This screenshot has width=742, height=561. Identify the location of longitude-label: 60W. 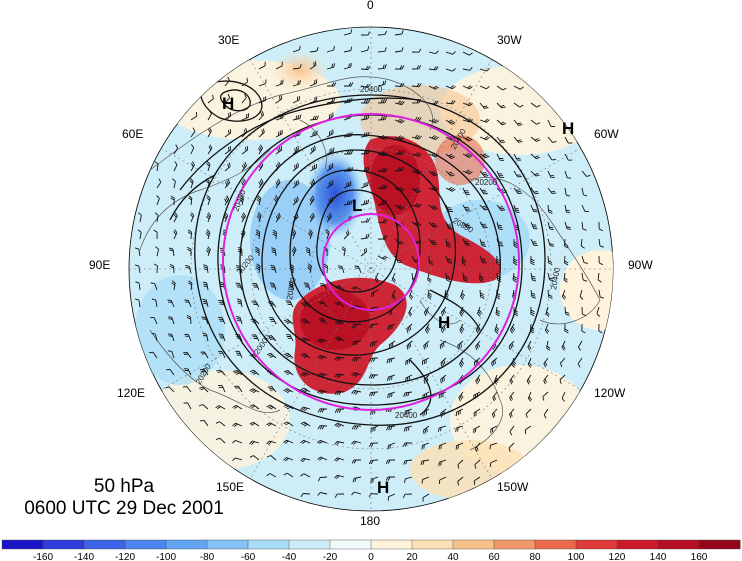
(606, 134).